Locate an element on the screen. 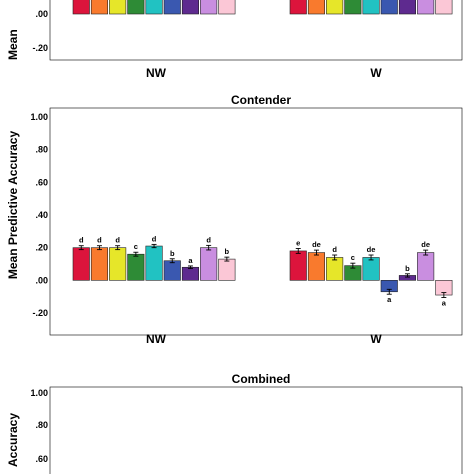  panel-top-frame is located at coordinates (256, 30).